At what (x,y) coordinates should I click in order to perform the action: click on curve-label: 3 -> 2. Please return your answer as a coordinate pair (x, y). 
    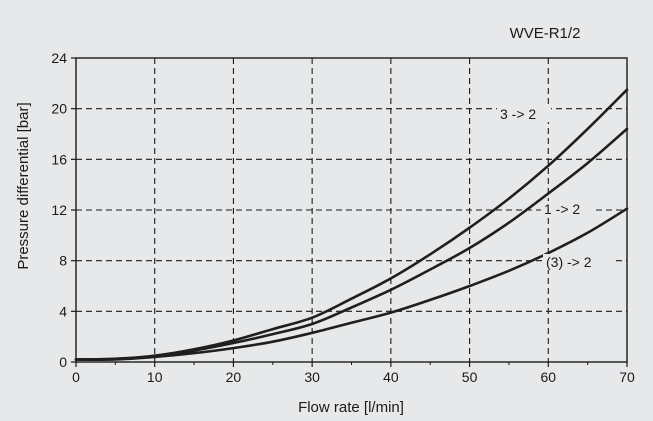
    Looking at the image, I should click on (518, 114).